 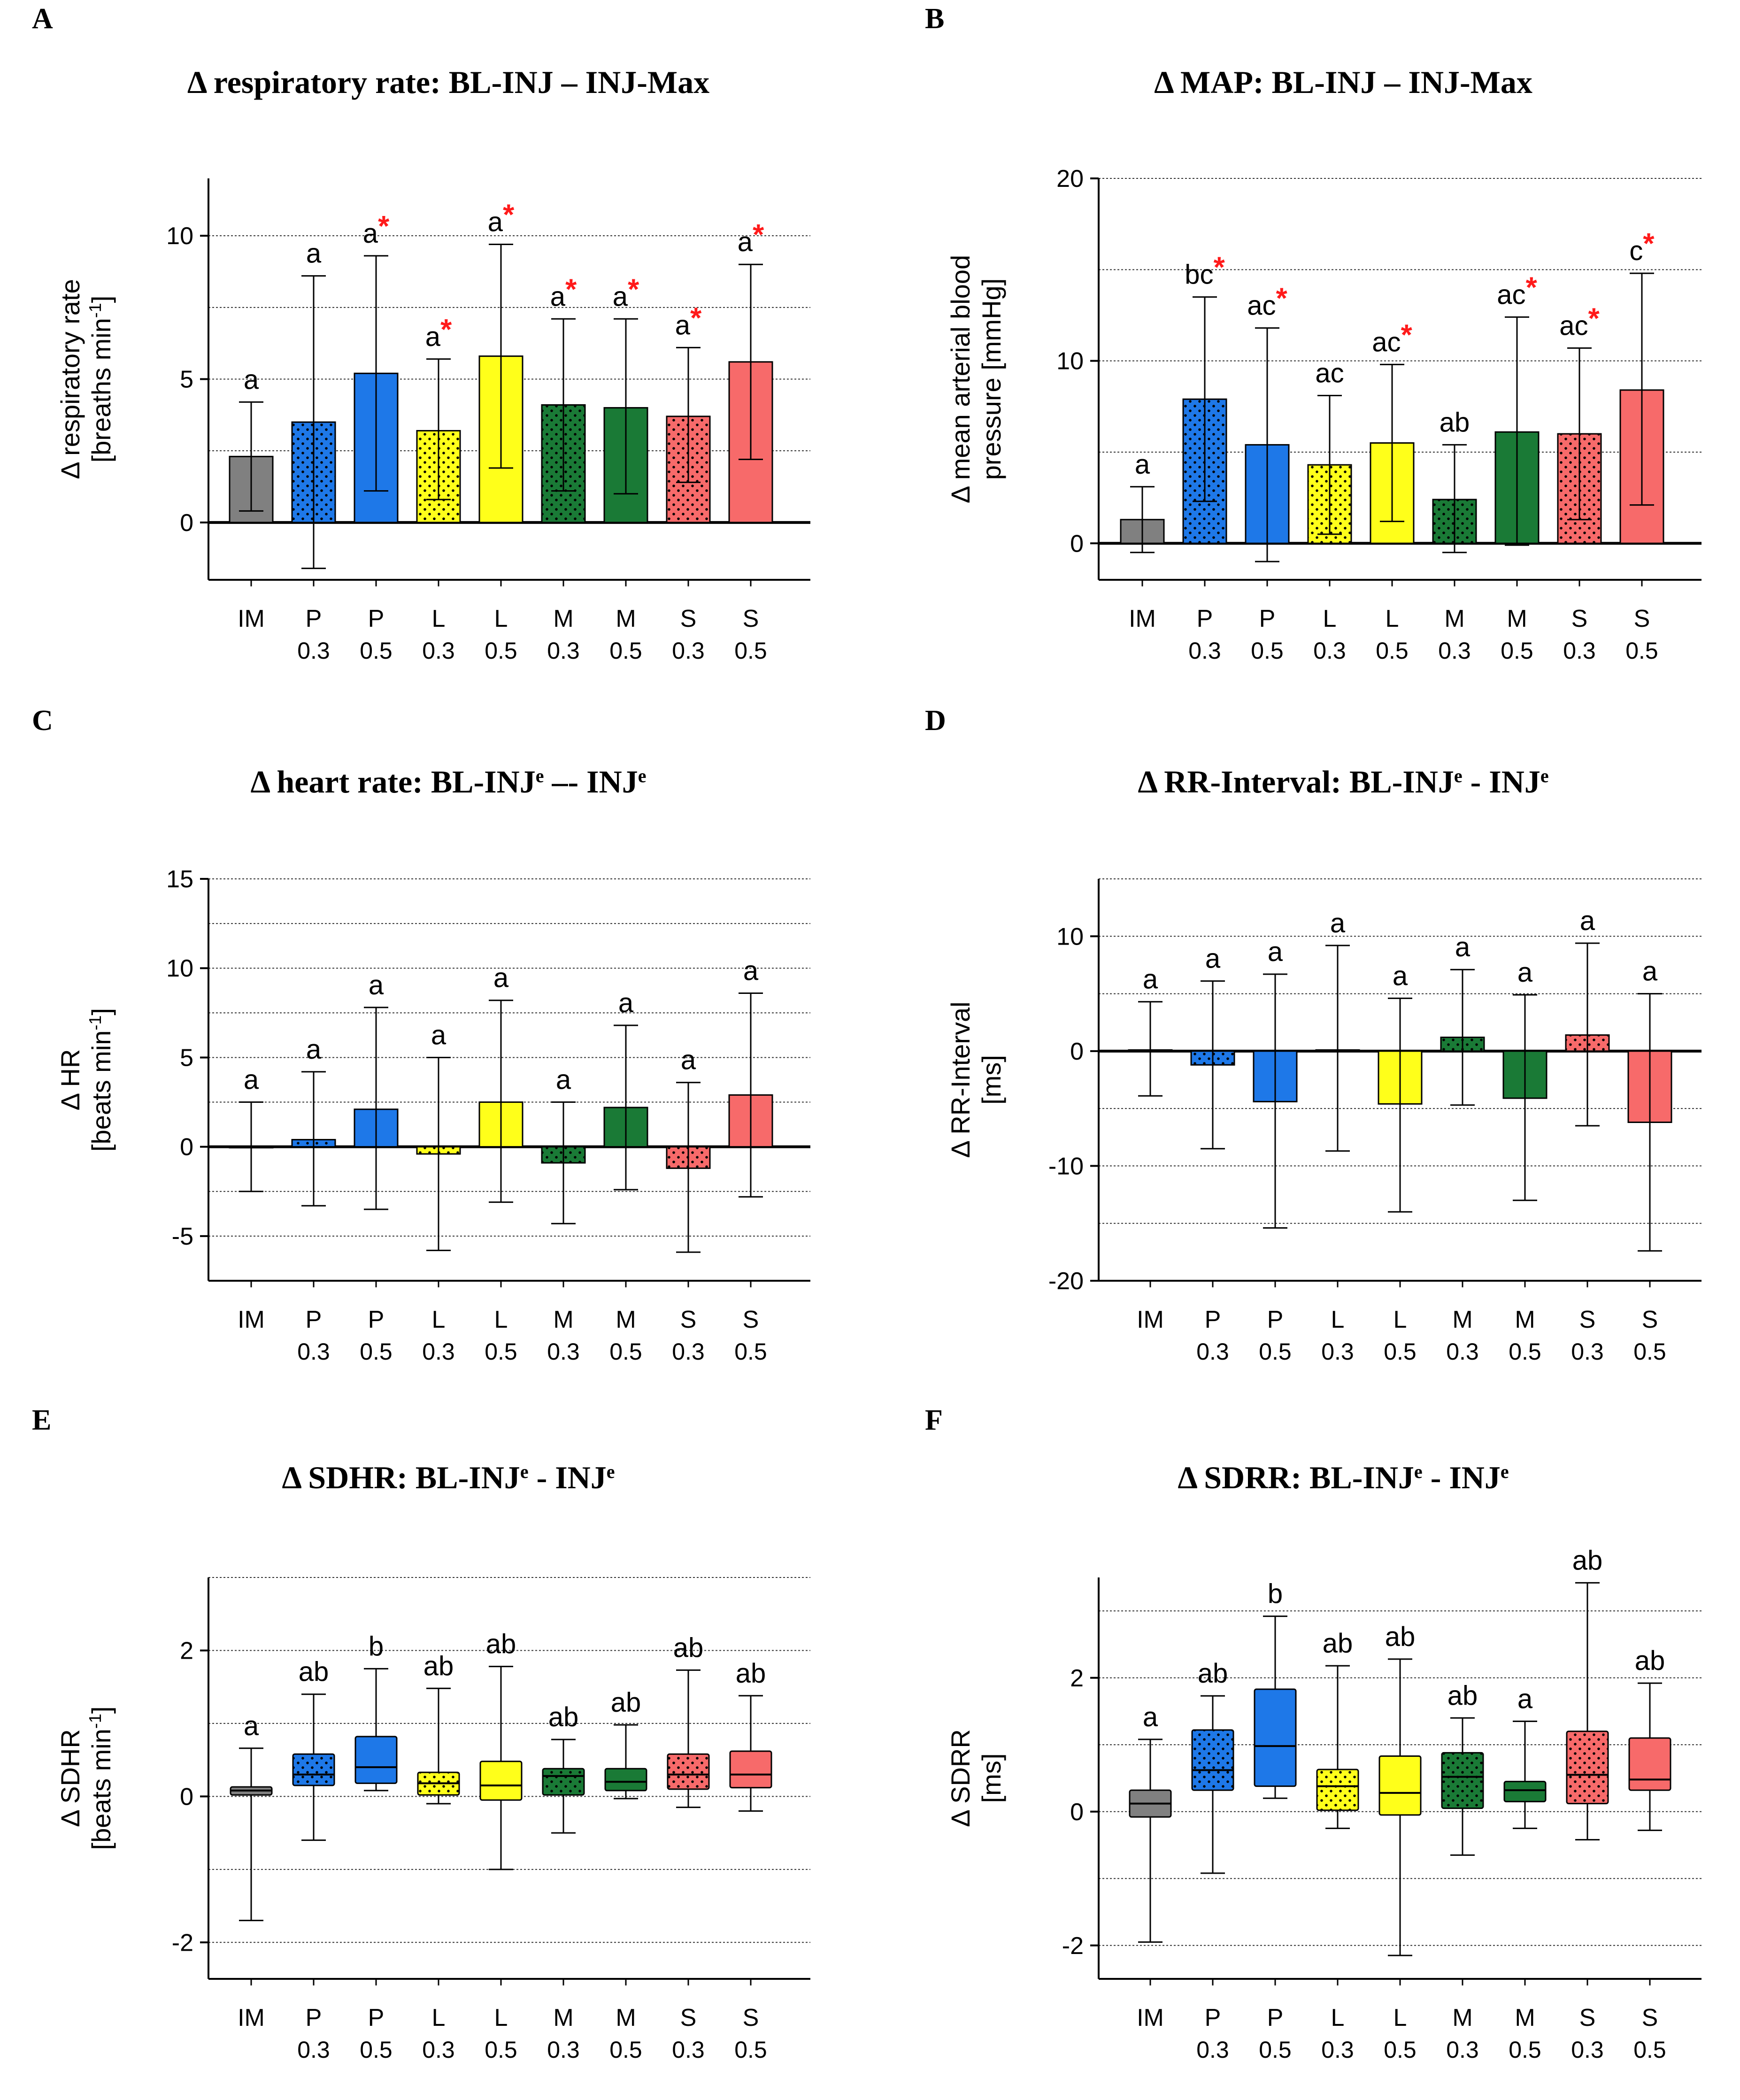 What do you see at coordinates (95, 1721) in the screenshot?
I see `y-axis-label-sup: -1` at bounding box center [95, 1721].